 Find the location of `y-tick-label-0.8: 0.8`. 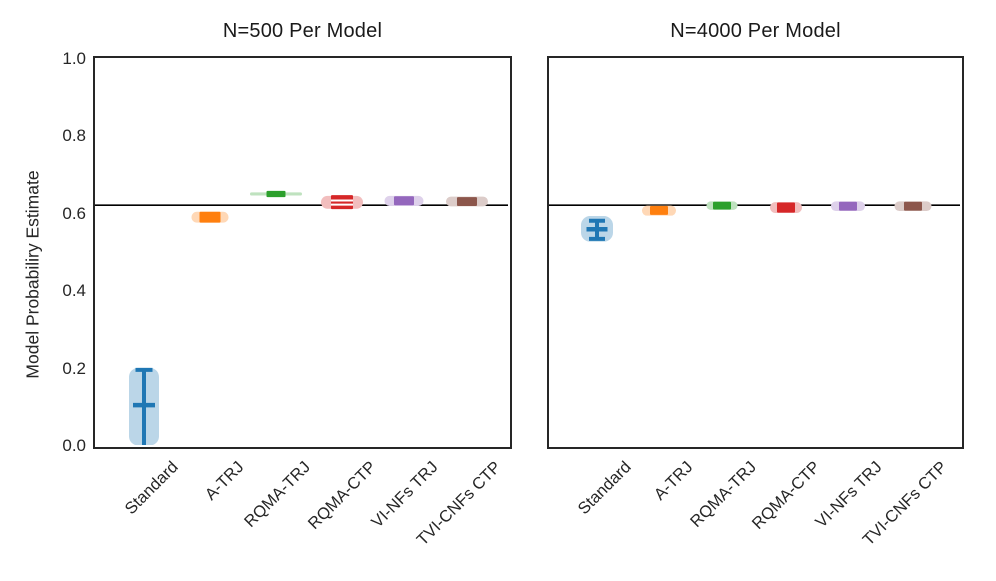

y-tick-label-0.8: 0.8 is located at coordinates (74, 136).